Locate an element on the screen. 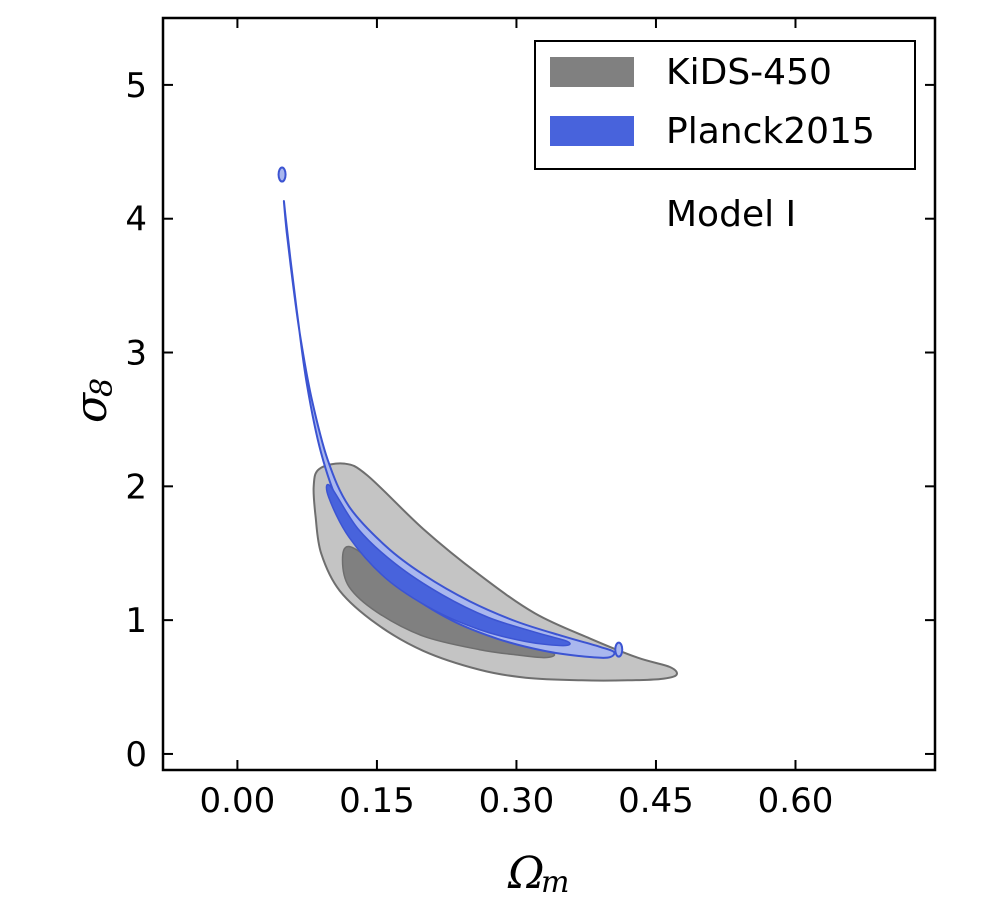 This screenshot has width=1008, height=906. y-tick-label: 5 is located at coordinates (136, 86).